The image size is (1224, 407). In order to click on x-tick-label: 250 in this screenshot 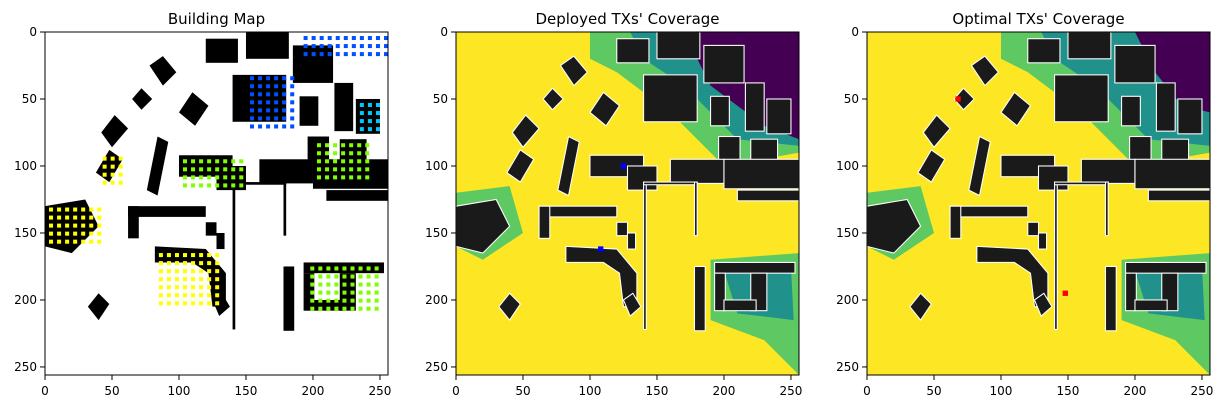, I will do `click(1202, 391)`.